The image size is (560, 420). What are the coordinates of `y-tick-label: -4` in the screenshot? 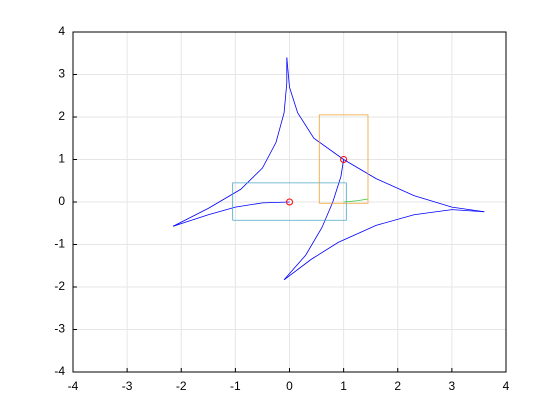 It's located at (59, 371).